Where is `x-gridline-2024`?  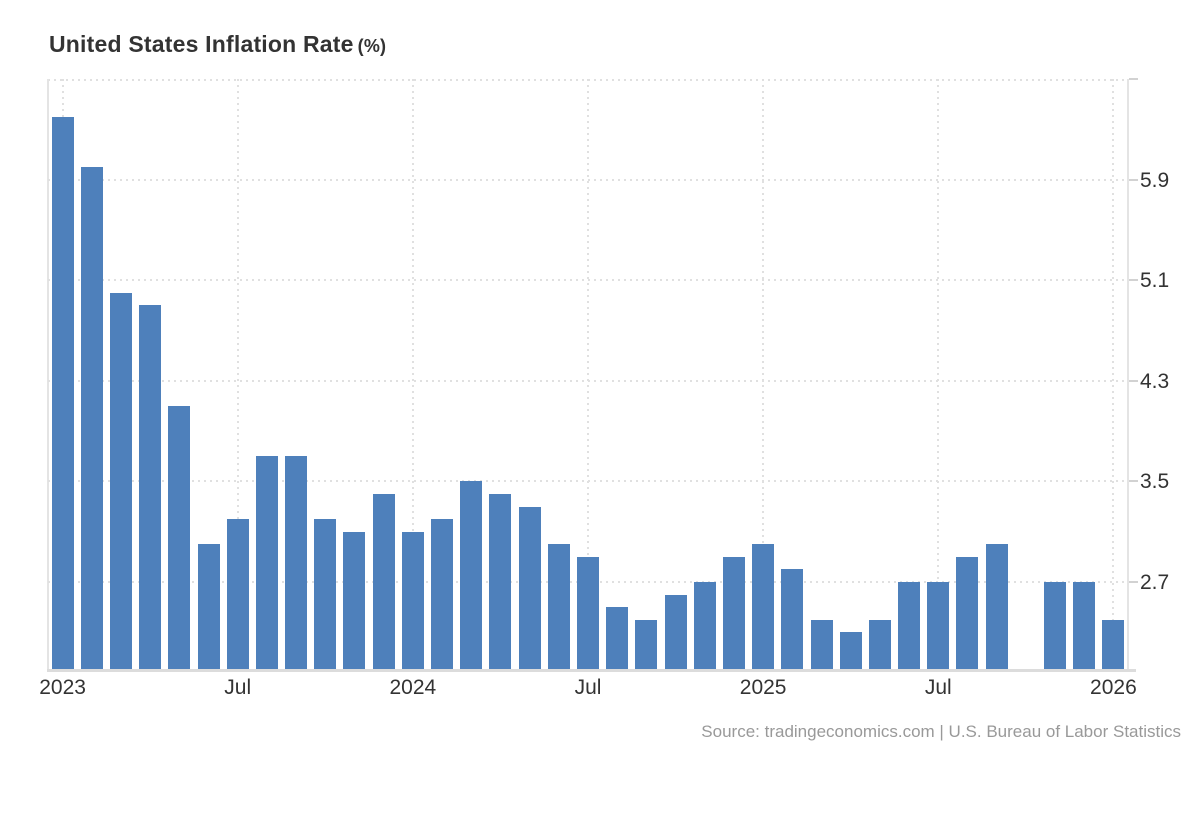
x-gridline-2024 is located at coordinates (412, 374).